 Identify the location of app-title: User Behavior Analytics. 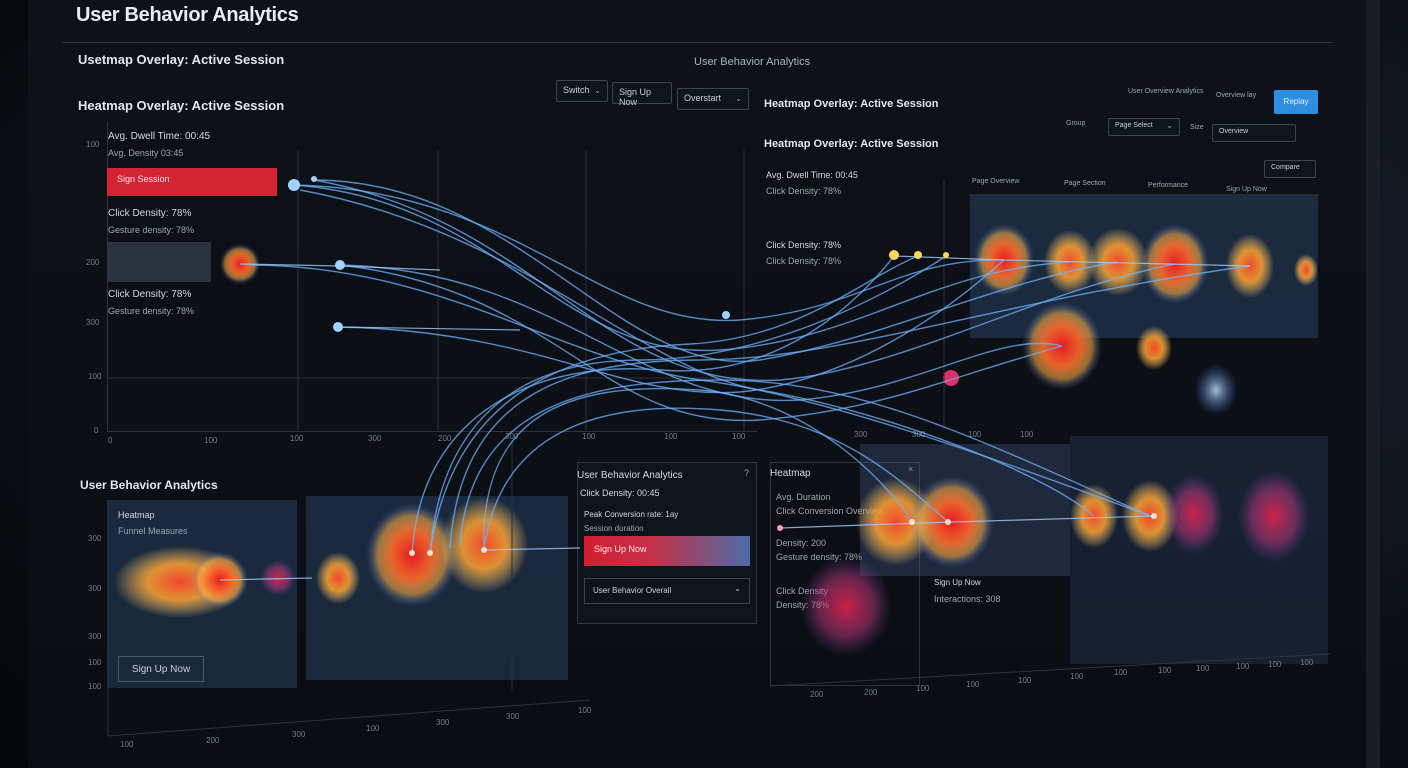
(187, 15).